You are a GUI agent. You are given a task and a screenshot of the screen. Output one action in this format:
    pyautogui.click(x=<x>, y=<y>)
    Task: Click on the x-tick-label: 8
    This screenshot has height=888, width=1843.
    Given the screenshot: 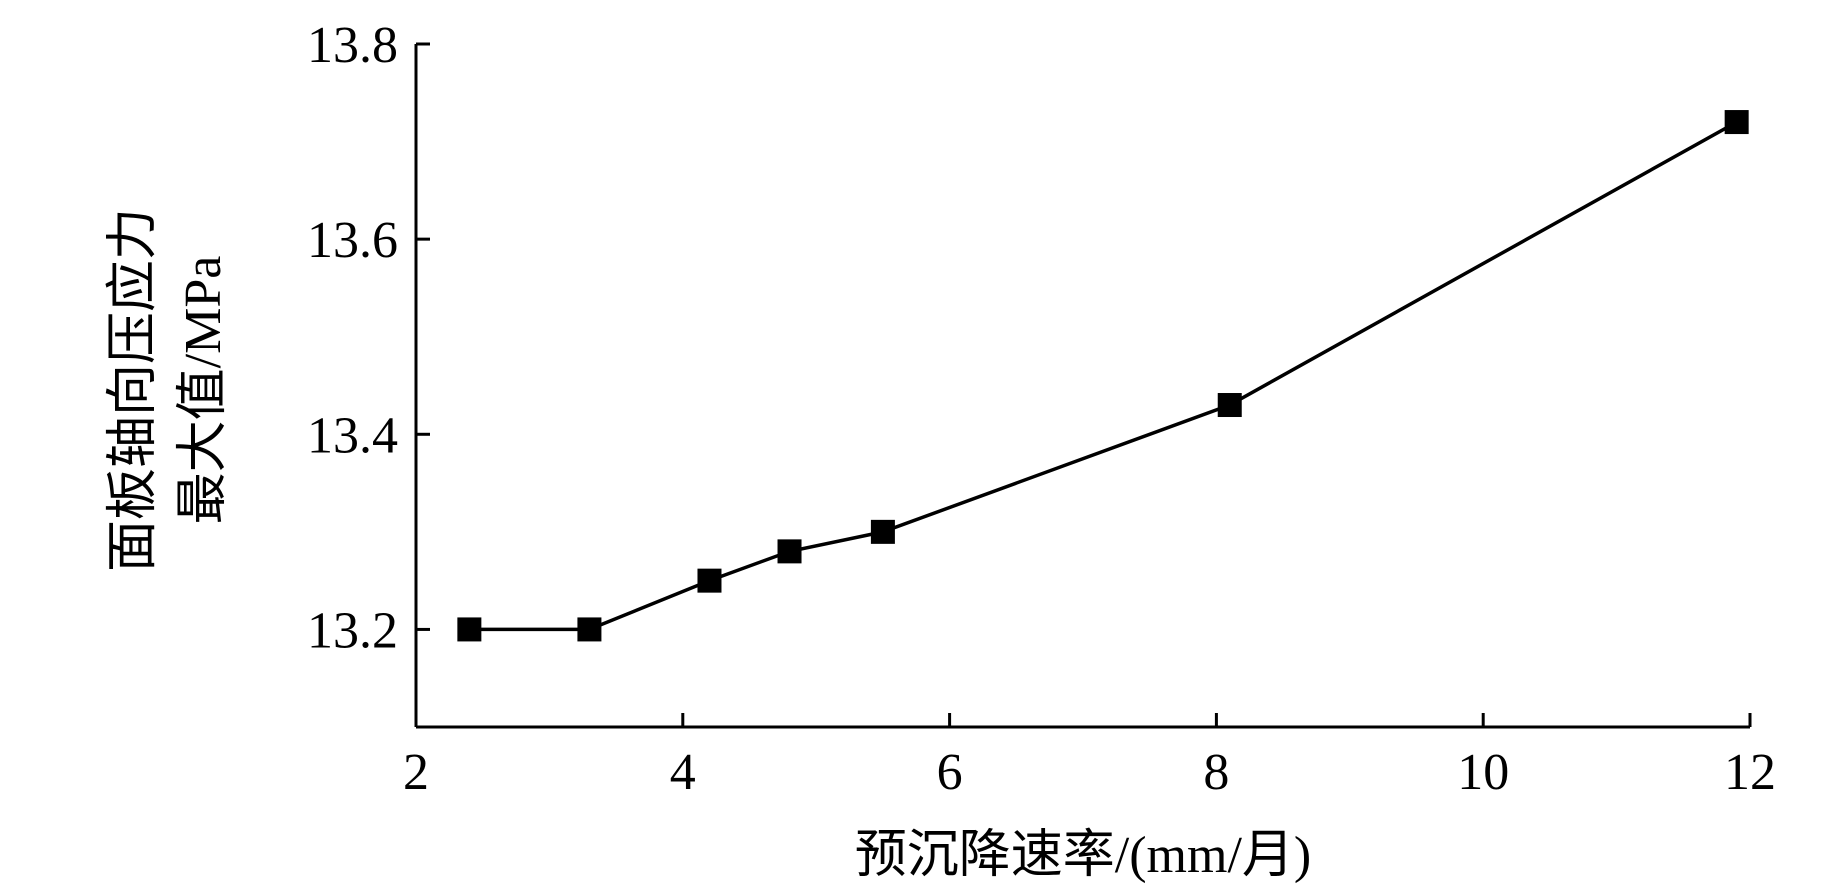 What is the action you would take?
    pyautogui.click(x=1216, y=772)
    